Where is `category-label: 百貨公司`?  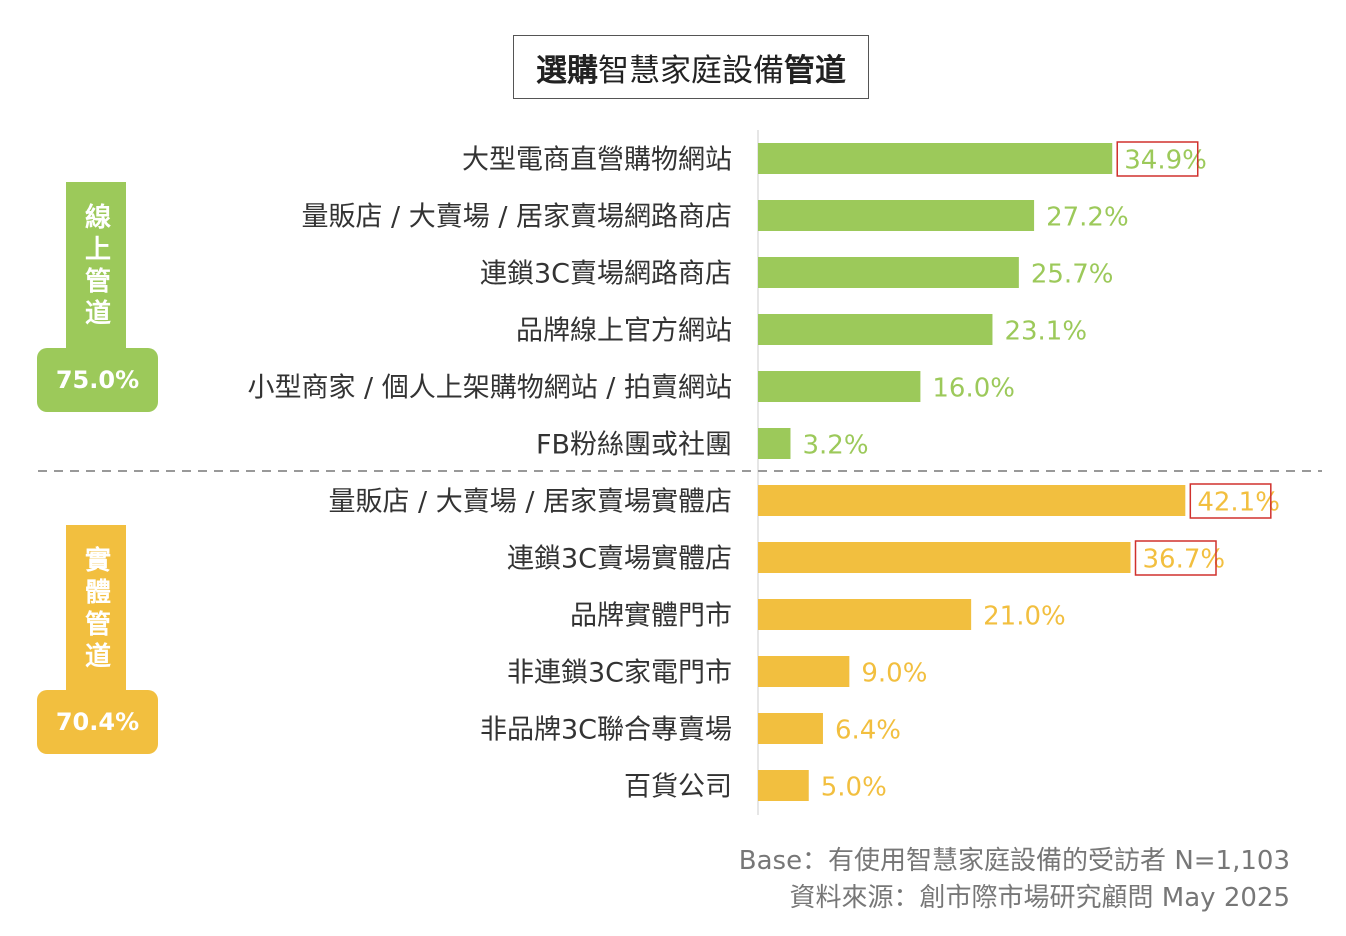
category-label: 百貨公司 is located at coordinates (678, 787).